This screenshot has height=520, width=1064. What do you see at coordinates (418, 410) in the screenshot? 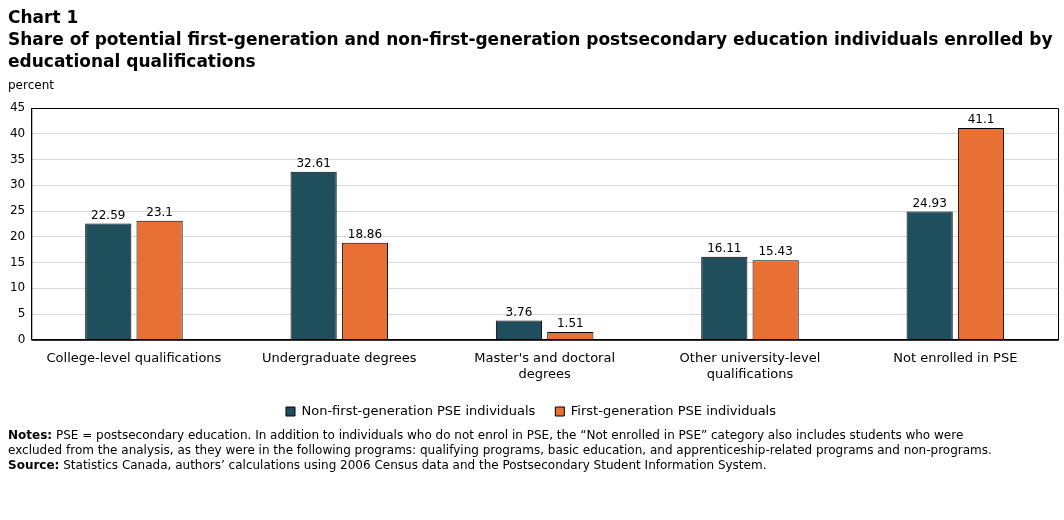
I see `legend-label: Non-first-generation PSE individuals` at bounding box center [418, 410].